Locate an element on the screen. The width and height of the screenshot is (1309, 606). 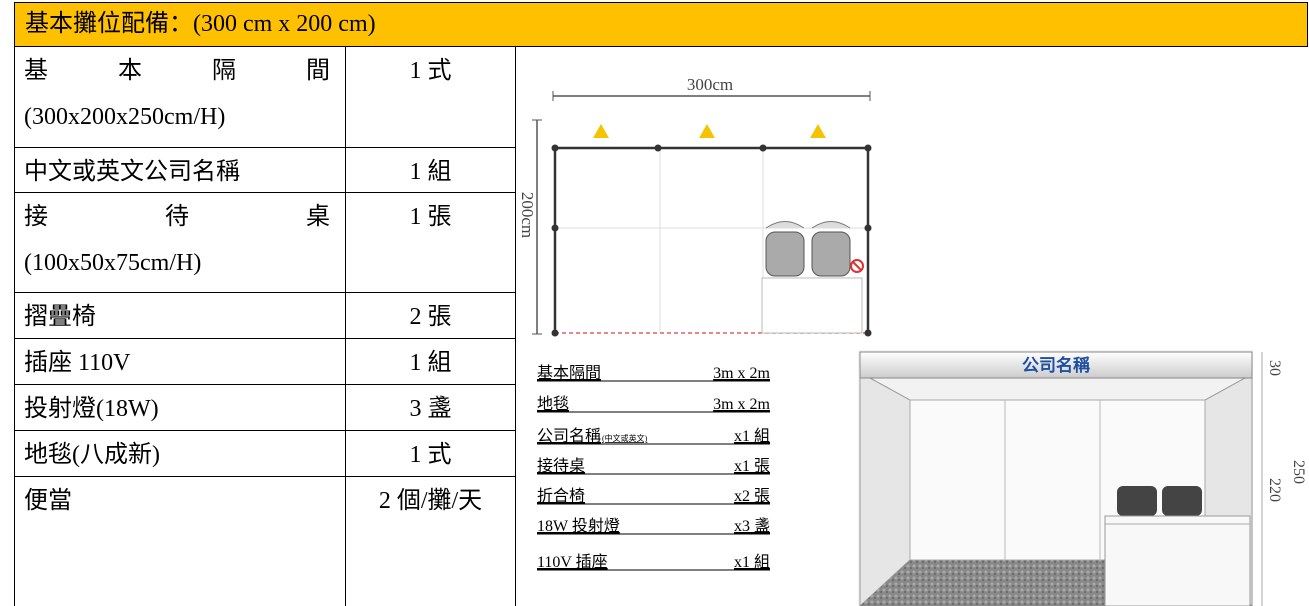
summary-item: 基本隔間 is located at coordinates (569, 373).